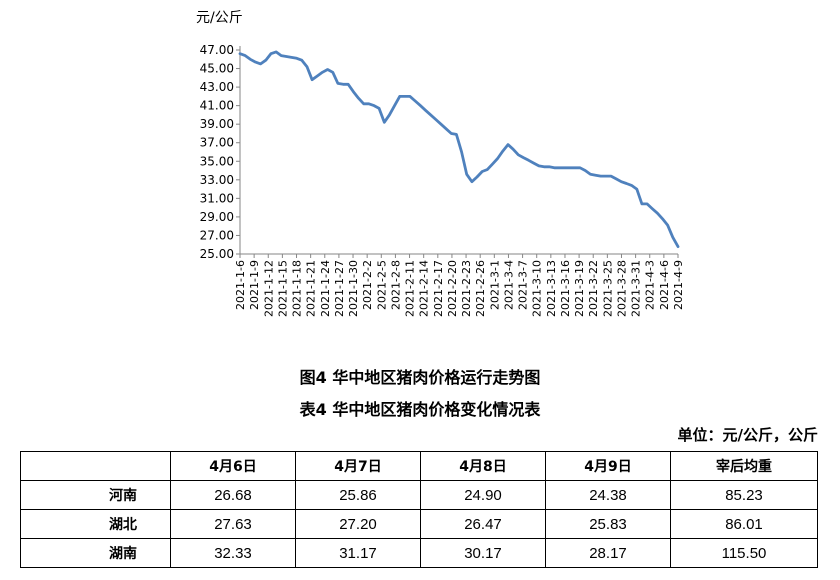  What do you see at coordinates (233, 553) in the screenshot?
I see `table-cell: 32.33` at bounding box center [233, 553].